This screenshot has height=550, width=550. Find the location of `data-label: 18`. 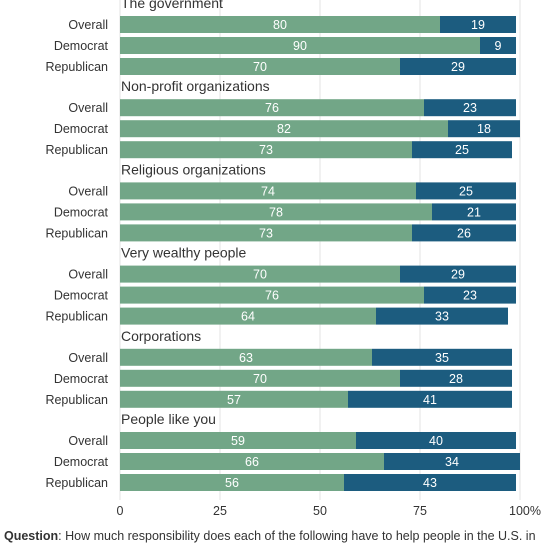

data-label: 18 is located at coordinates (484, 129).